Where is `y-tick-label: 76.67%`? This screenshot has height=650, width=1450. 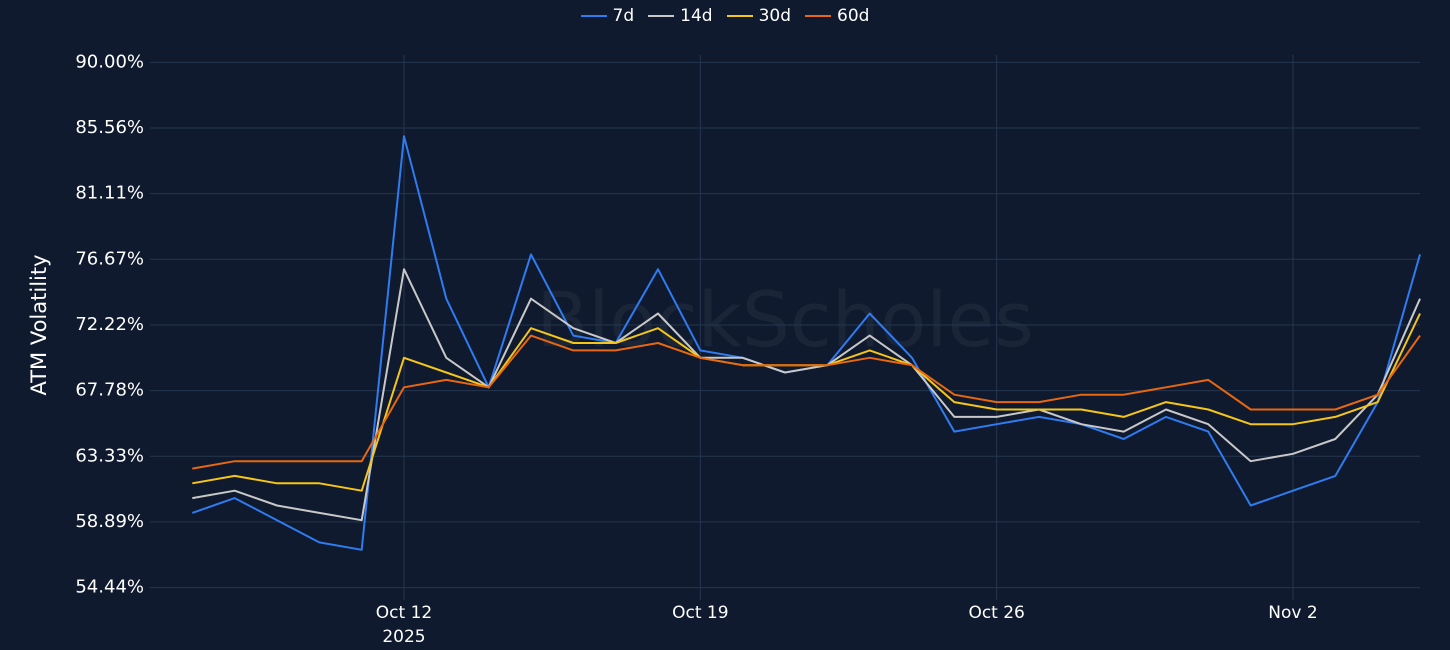 y-tick-label: 76.67% is located at coordinates (109, 258).